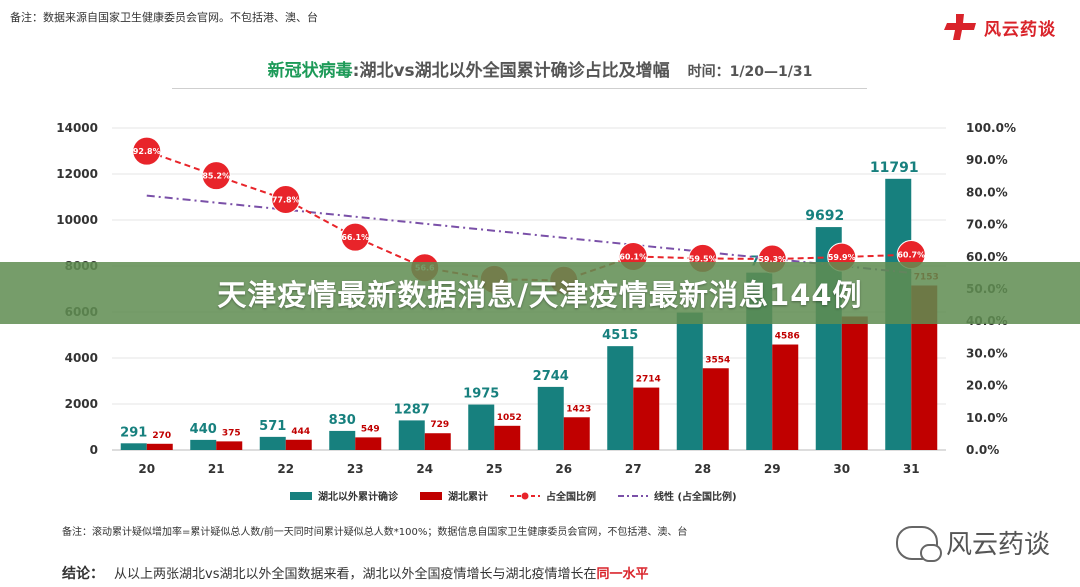 The width and height of the screenshot is (1080, 587). Describe the element at coordinates (987, 386) in the screenshot. I see `y-right-tick-label: 20.0%` at that location.